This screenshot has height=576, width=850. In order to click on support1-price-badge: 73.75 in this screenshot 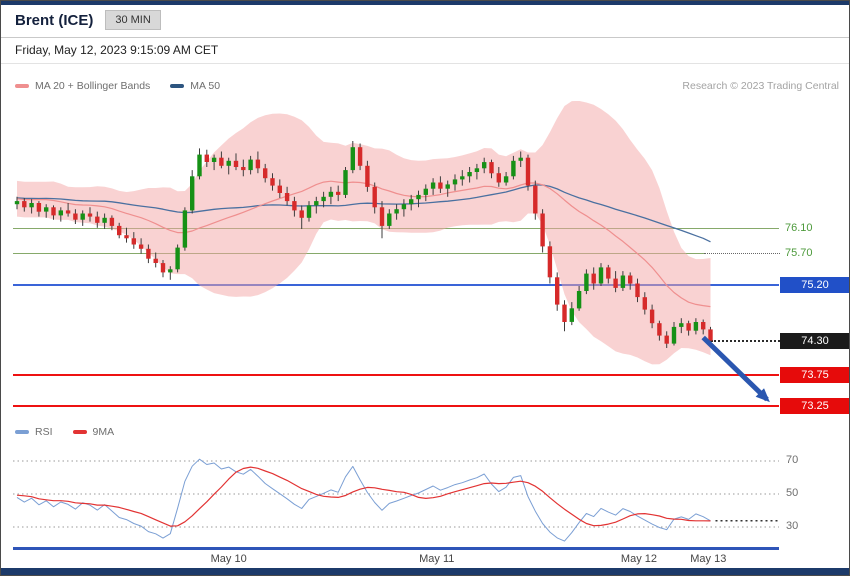, I will do `click(814, 375)`.